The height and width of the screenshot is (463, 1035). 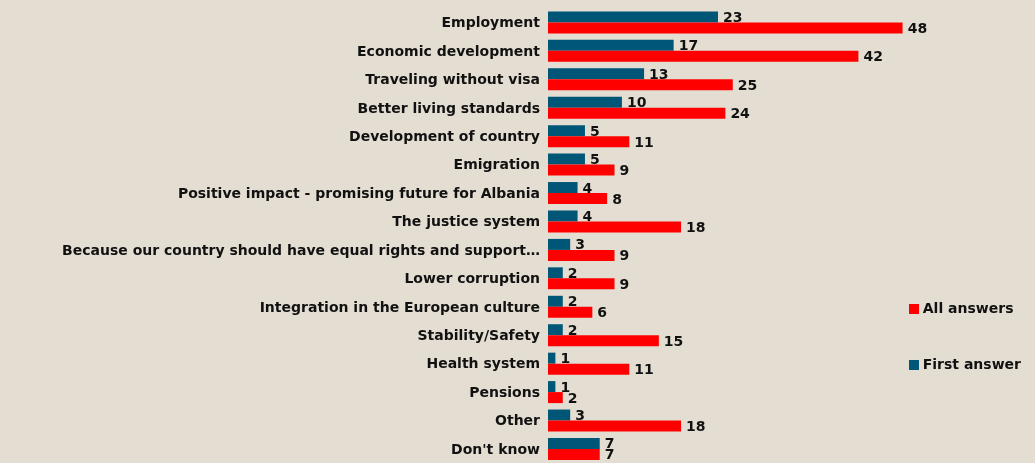 What do you see at coordinates (740, 113) in the screenshot?
I see `data-label: 24` at bounding box center [740, 113].